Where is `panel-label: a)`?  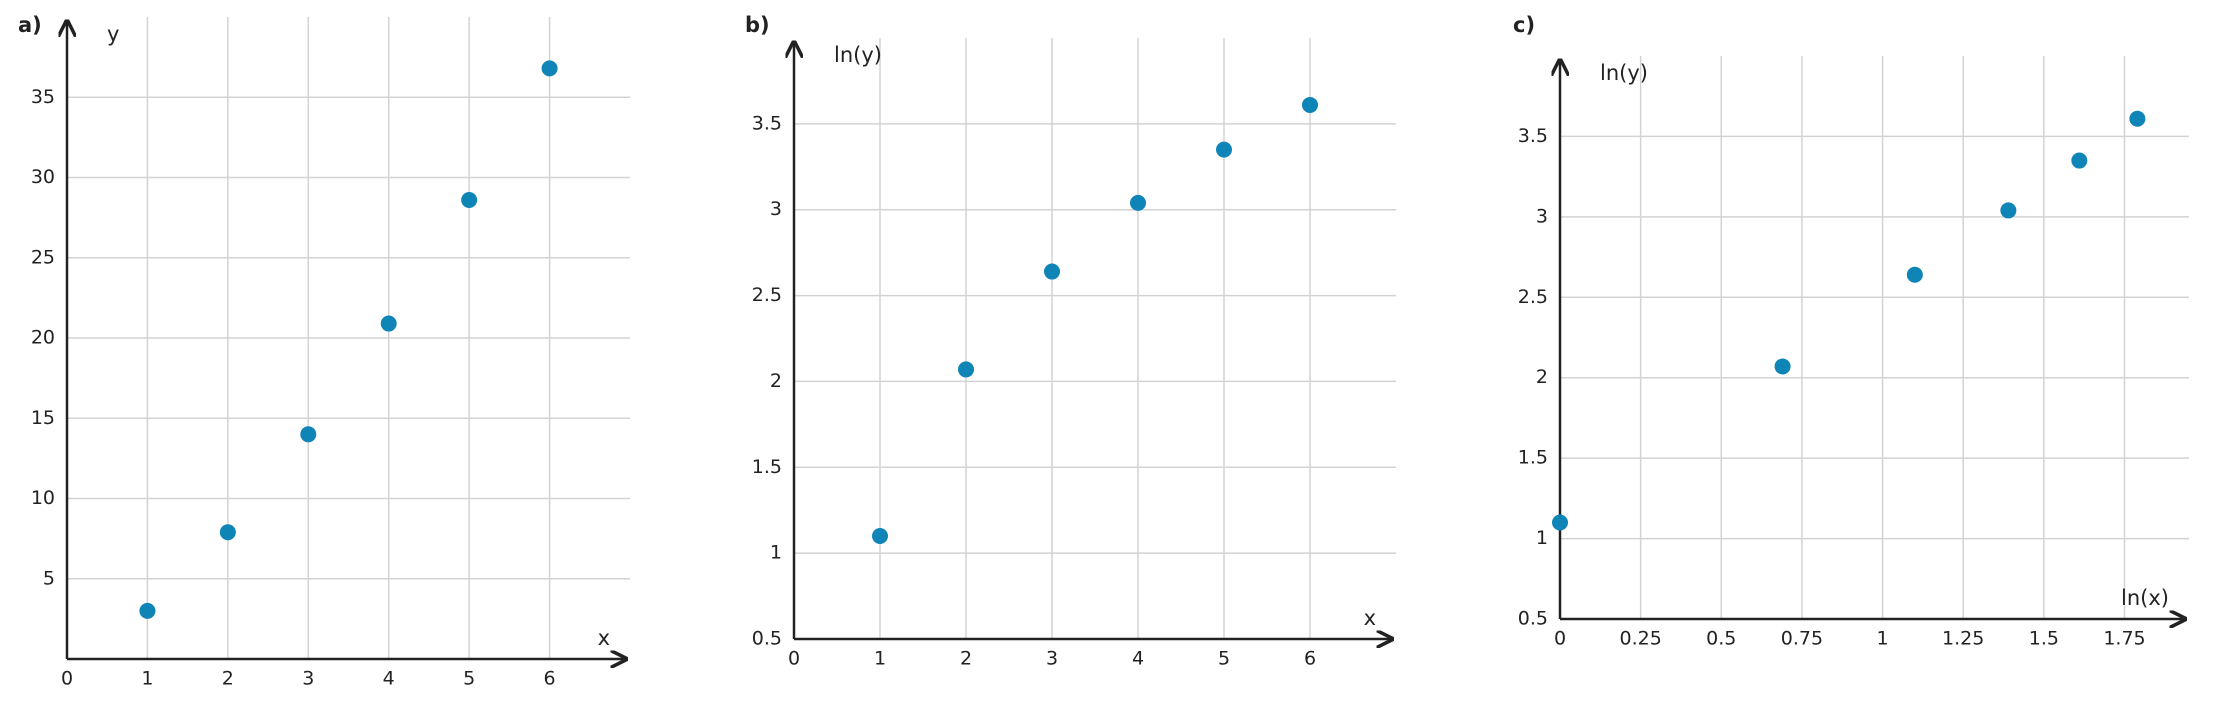
panel-label: a) is located at coordinates (30, 25).